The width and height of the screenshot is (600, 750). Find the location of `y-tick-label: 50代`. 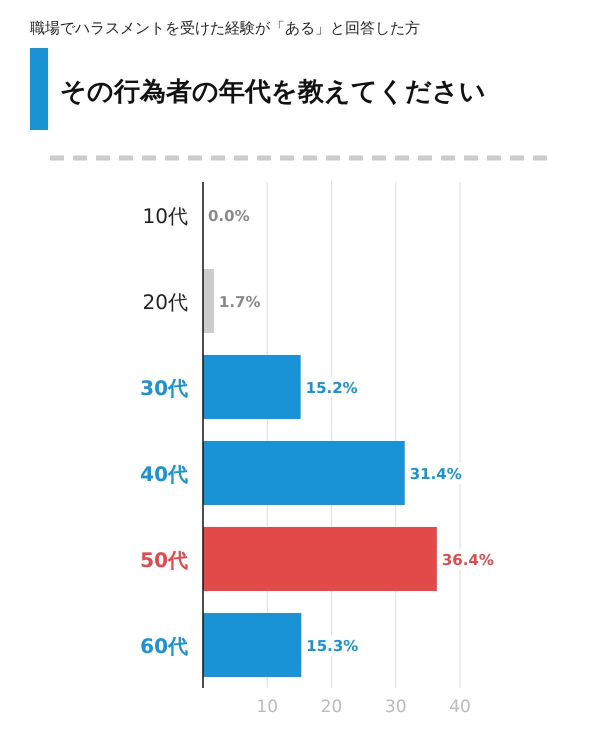

y-tick-label: 50代 is located at coordinates (164, 560).